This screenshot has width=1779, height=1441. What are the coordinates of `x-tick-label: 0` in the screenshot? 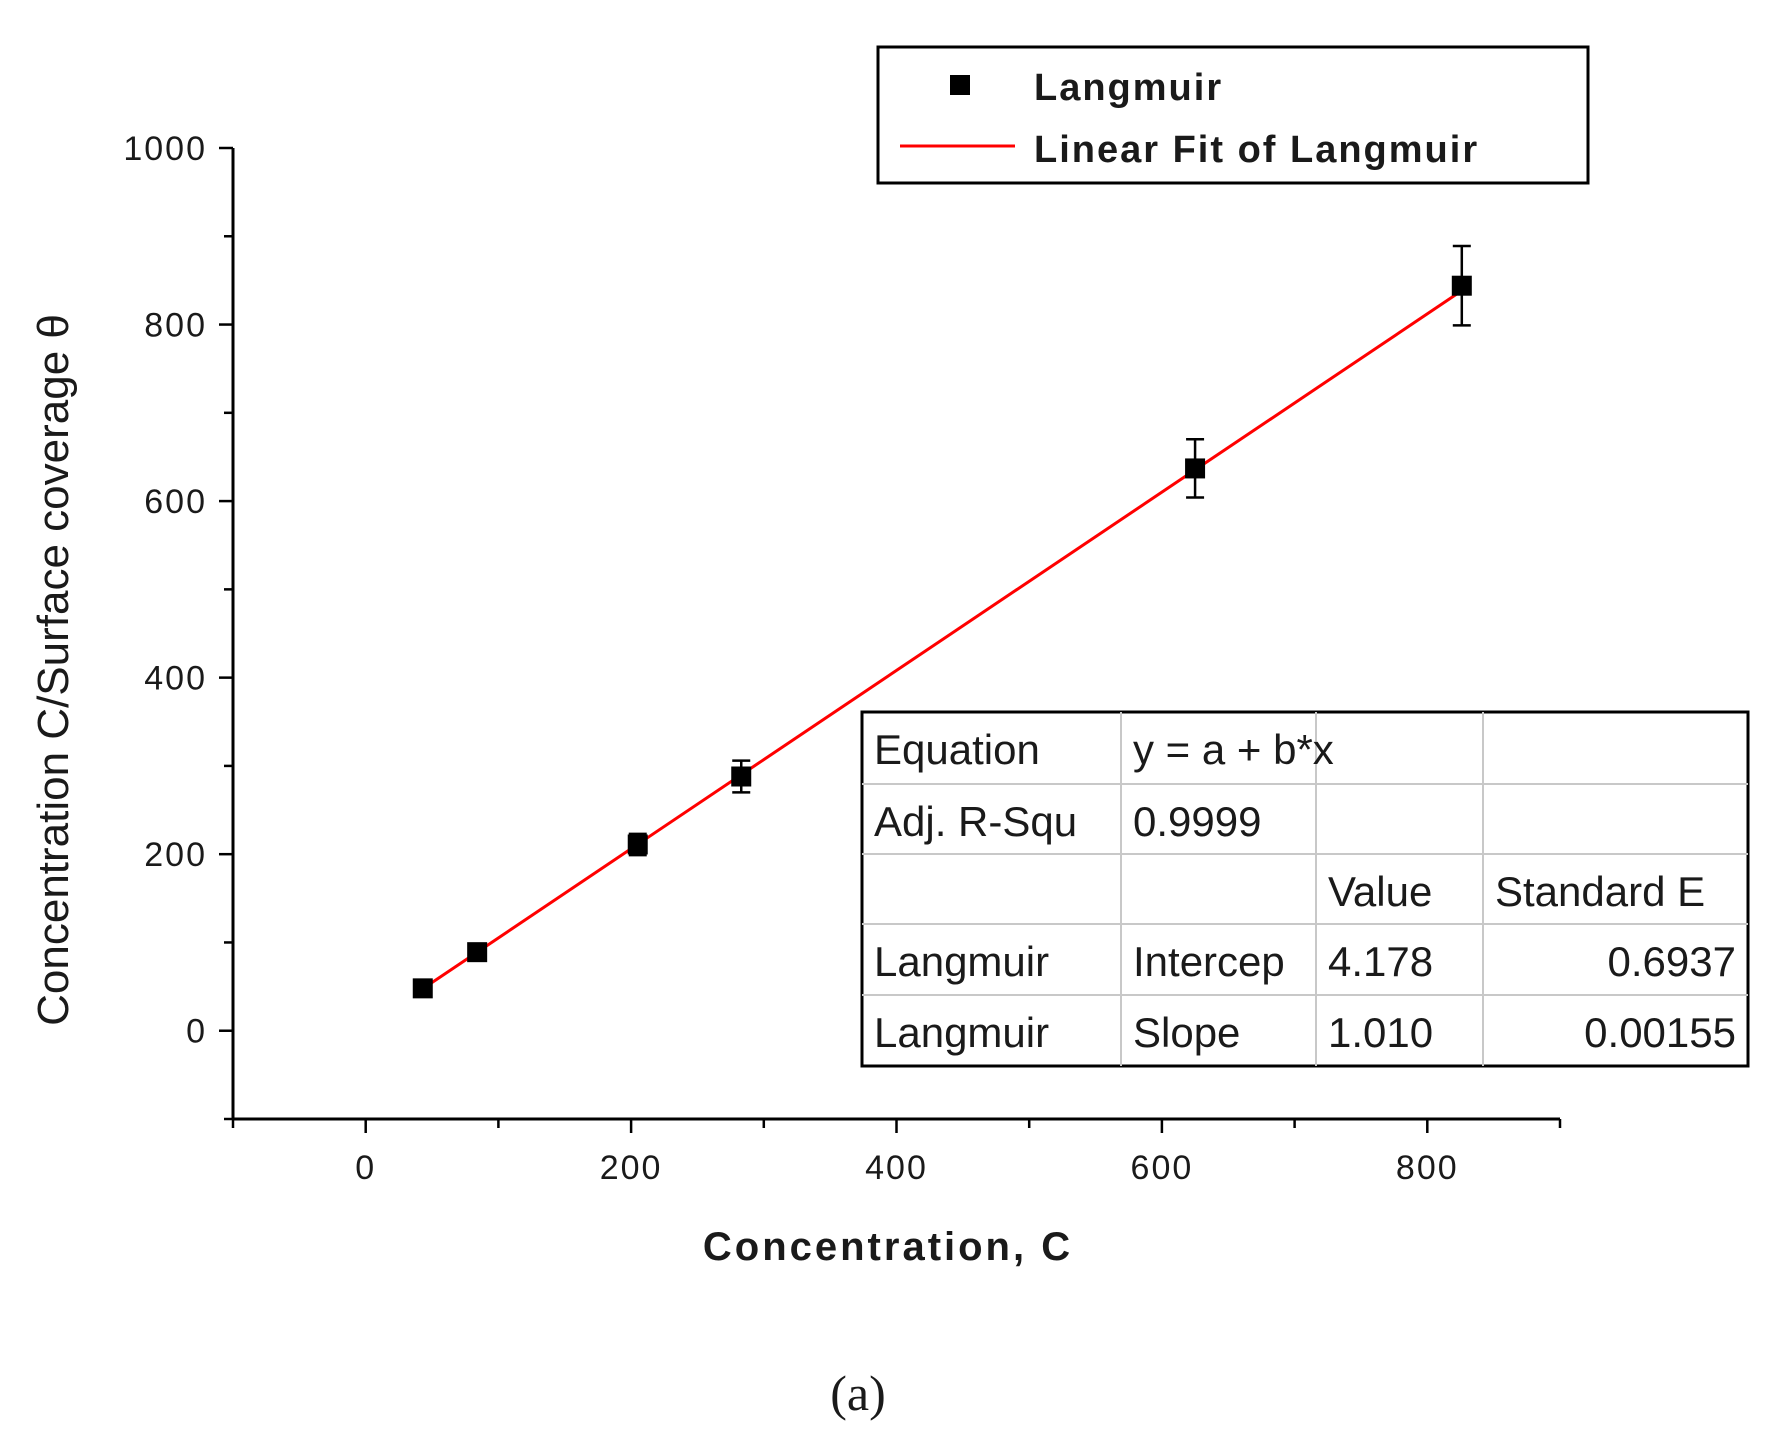 It's located at (365, 1168).